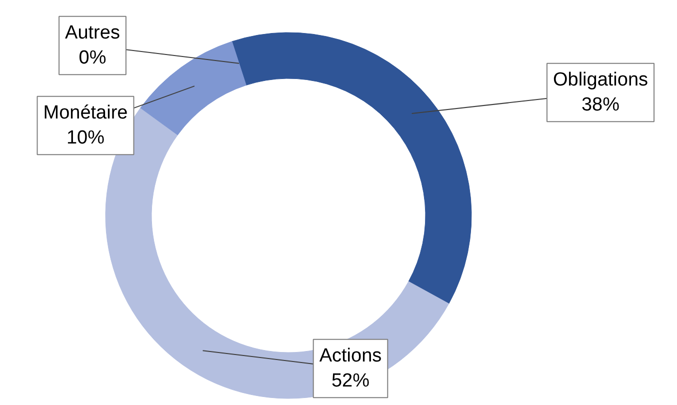 This screenshot has width=677, height=405. Describe the element at coordinates (85, 113) in the screenshot. I see `slice-label: Monétaire` at that location.